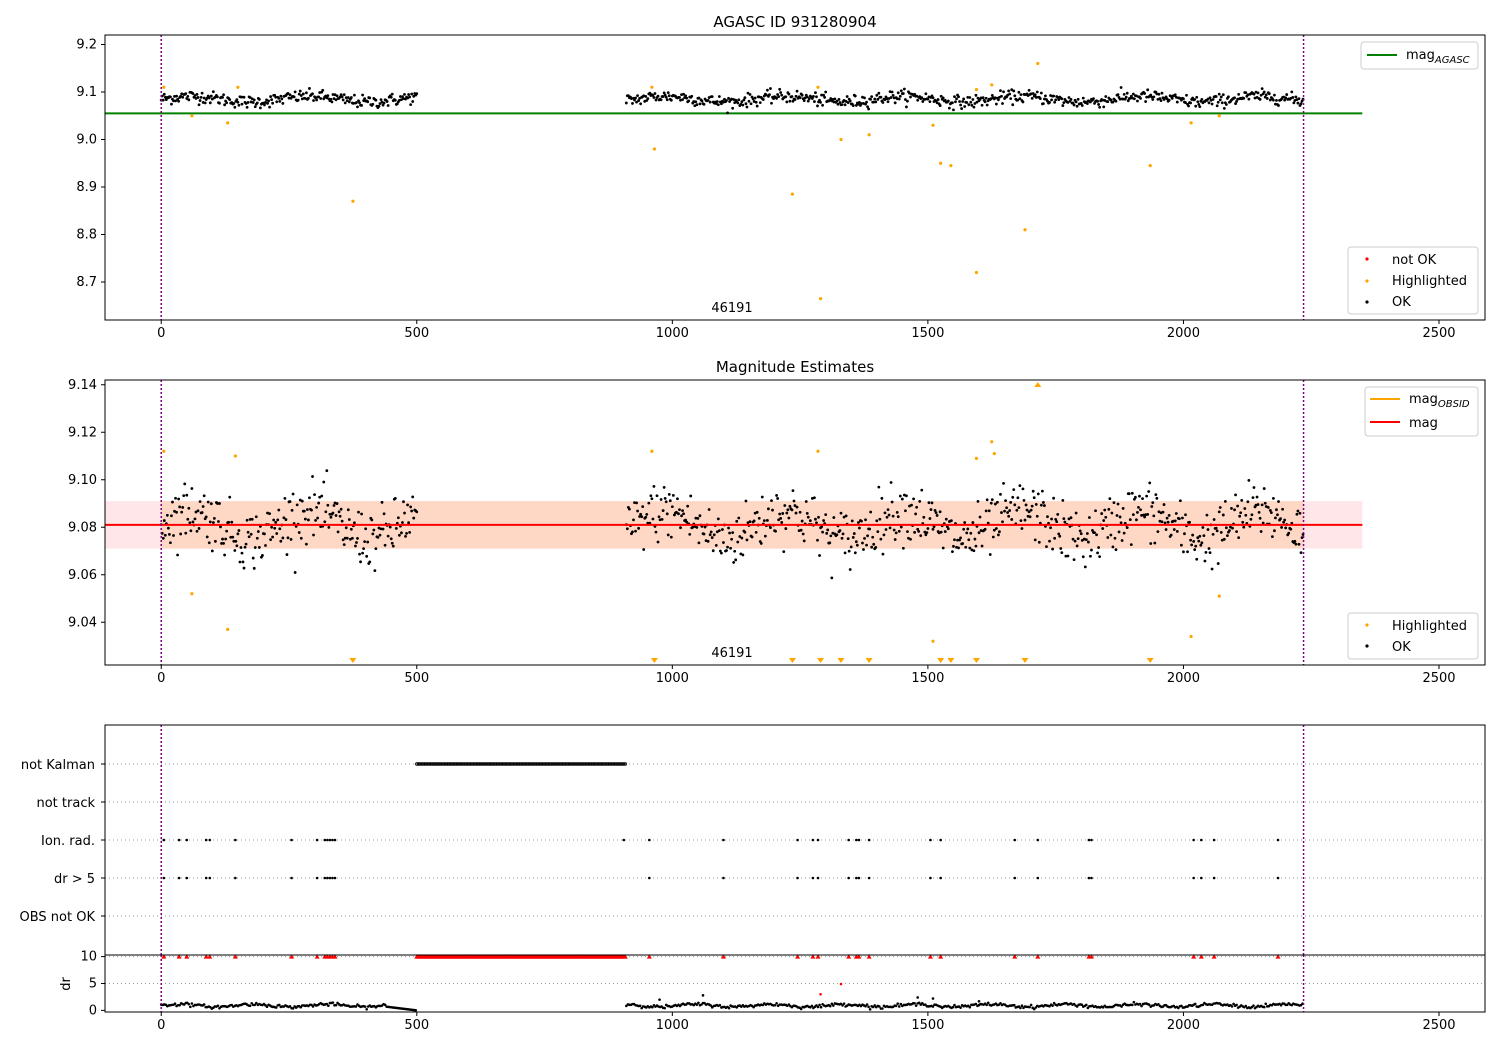  I want to click on dr-scatter-point, so click(820, 994).